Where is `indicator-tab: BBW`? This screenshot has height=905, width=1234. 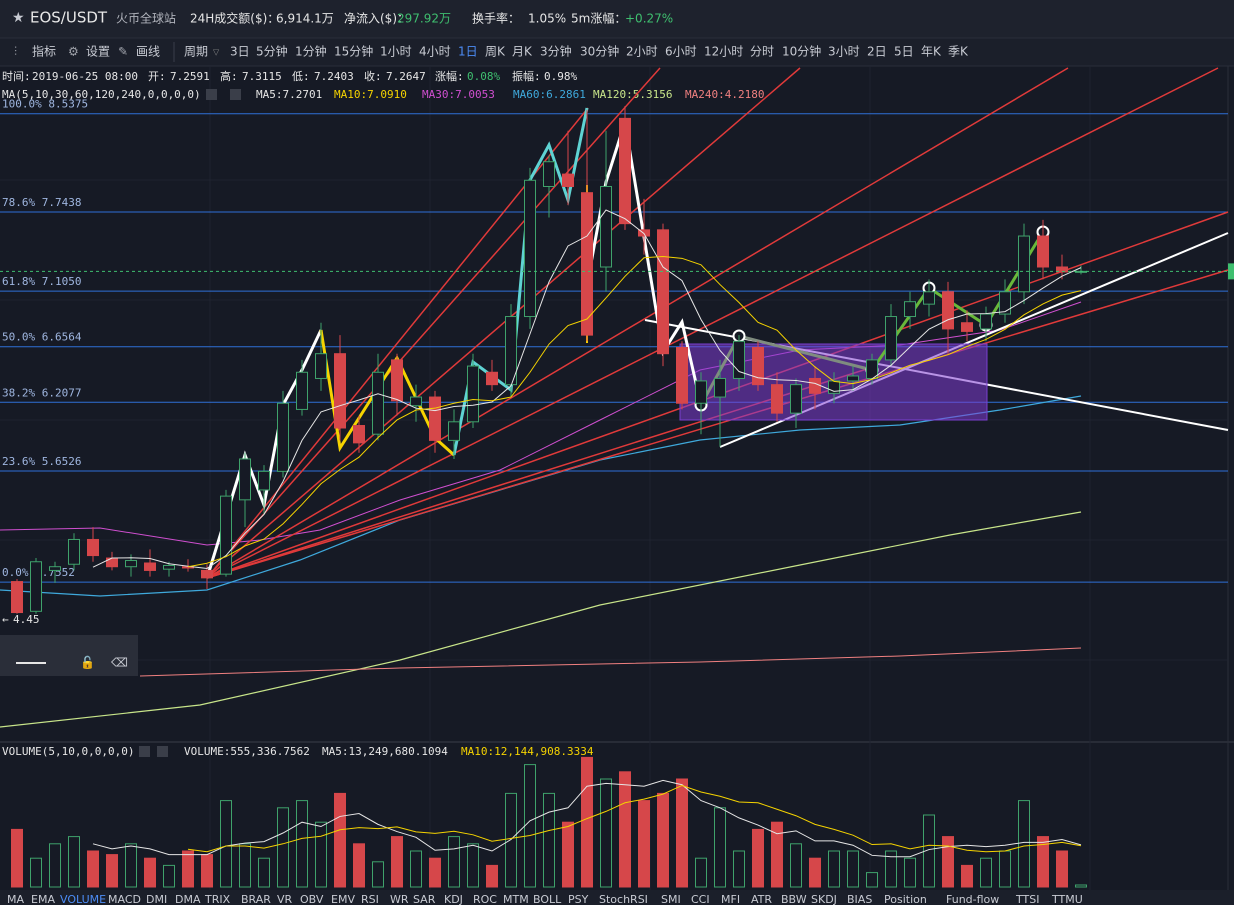
indicator-tab: BBW is located at coordinates (794, 899).